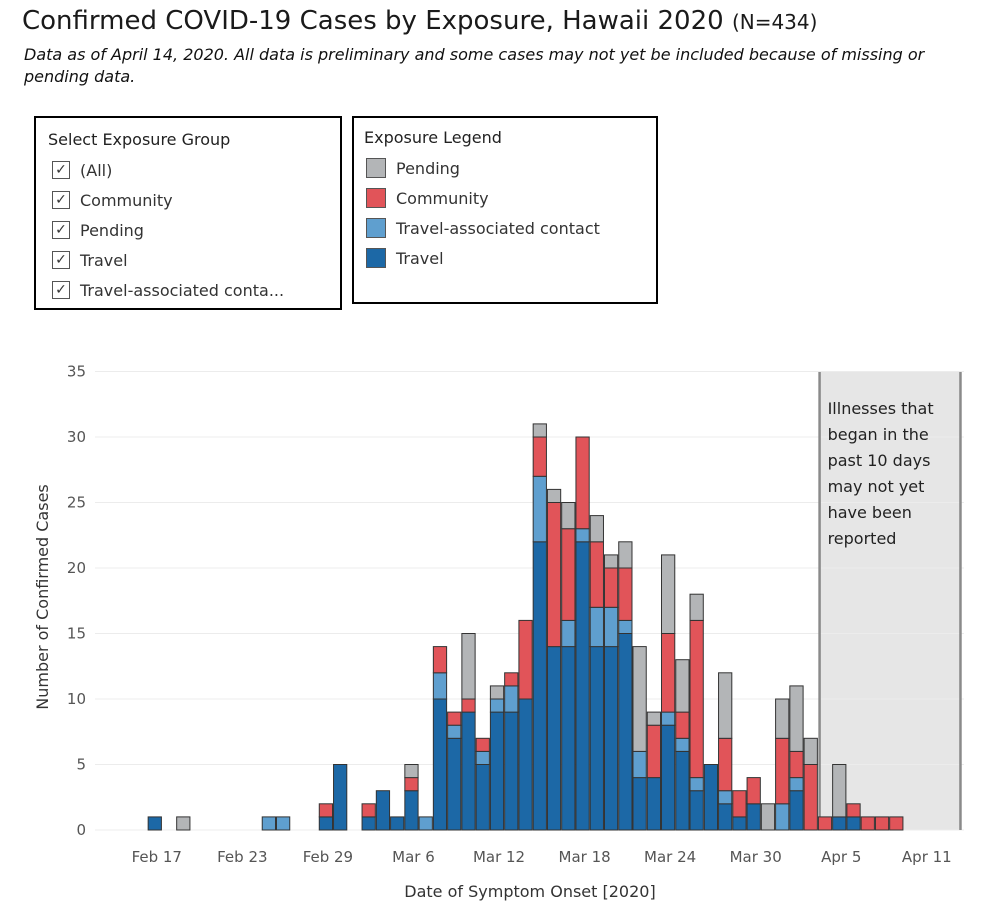 This screenshot has width=994, height=924. Describe the element at coordinates (81, 830) in the screenshot. I see `y-tick-label: 0` at that location.